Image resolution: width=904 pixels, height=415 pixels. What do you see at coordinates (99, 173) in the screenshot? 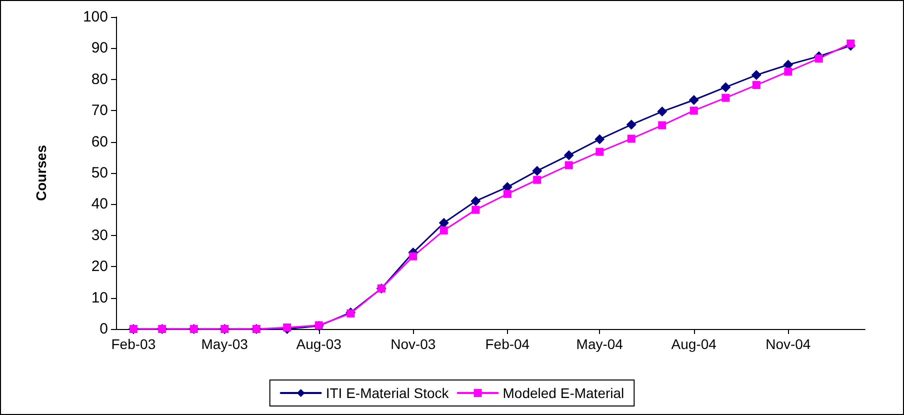
I see `y-tick-label: 50` at bounding box center [99, 173].